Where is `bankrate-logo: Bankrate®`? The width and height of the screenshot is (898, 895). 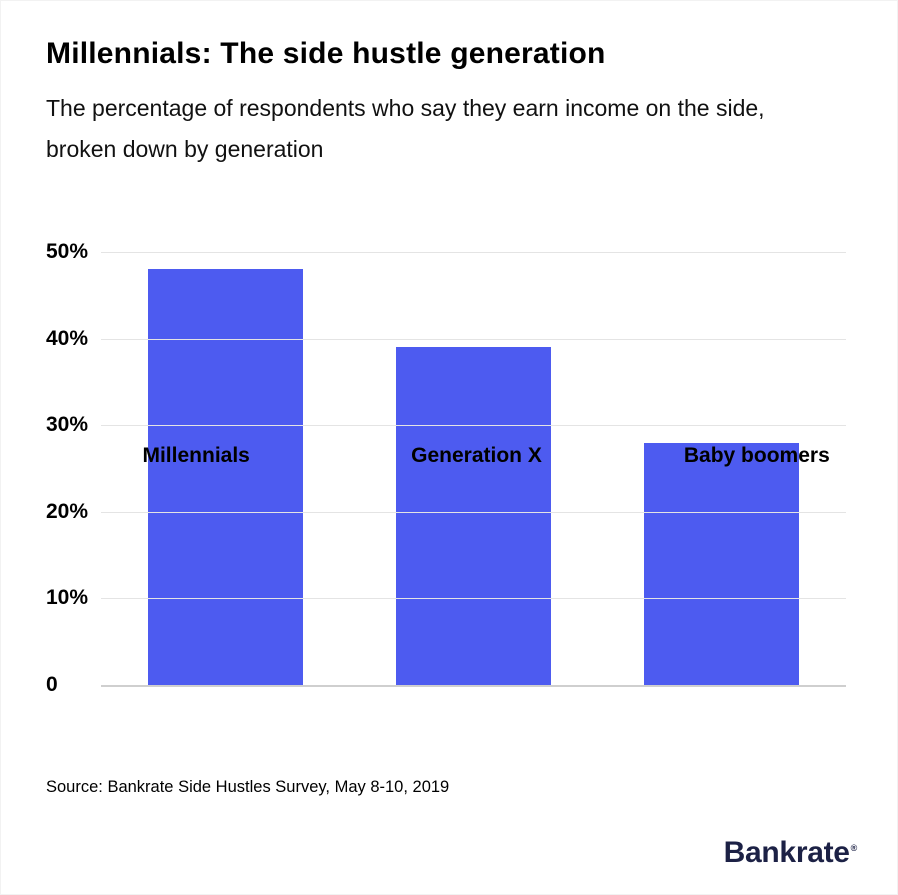
bankrate-logo: Bankrate® is located at coordinates (790, 853).